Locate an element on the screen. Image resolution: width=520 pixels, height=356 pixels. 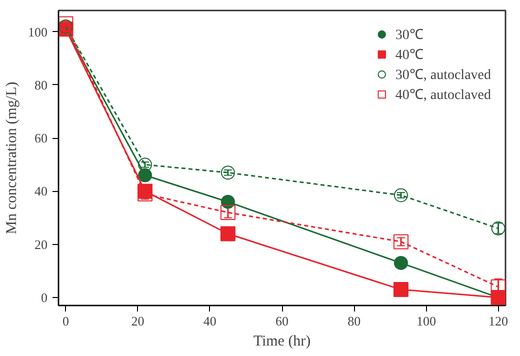
x-tick-label: 120 is located at coordinates (498, 321).